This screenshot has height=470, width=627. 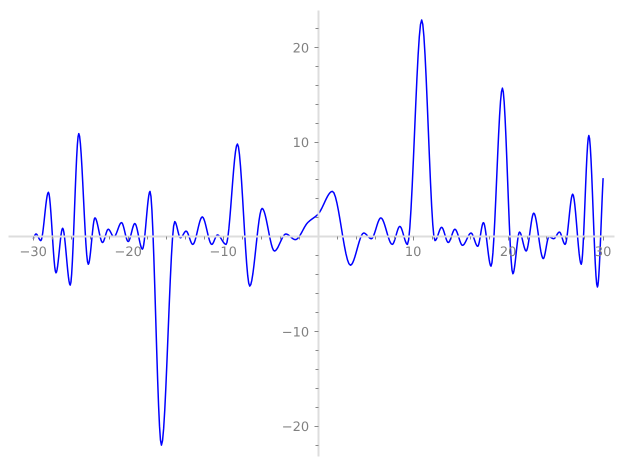 What do you see at coordinates (296, 333) in the screenshot?
I see `y-tick-label: −10` at bounding box center [296, 333].